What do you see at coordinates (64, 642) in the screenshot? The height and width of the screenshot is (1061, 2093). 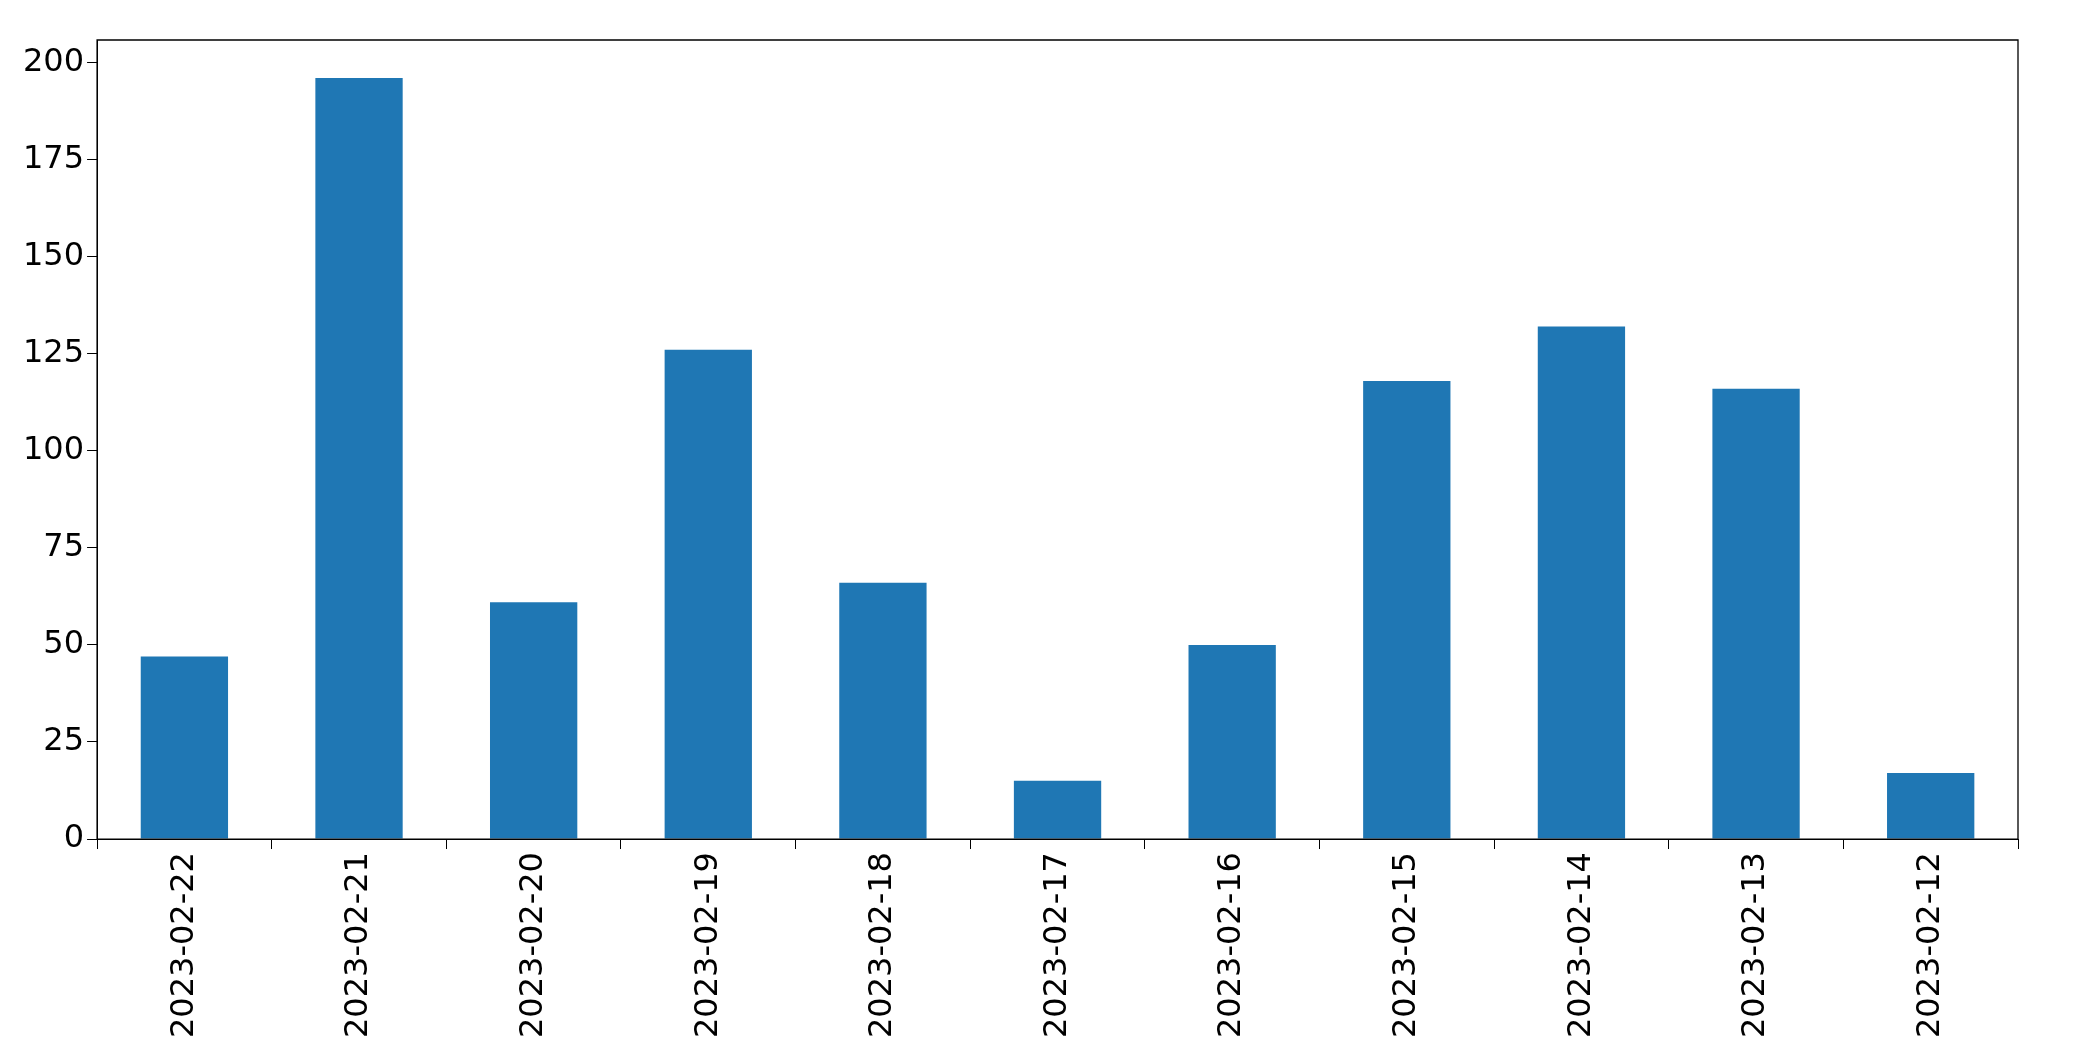 I see `y-tick-label: 50` at bounding box center [64, 642].